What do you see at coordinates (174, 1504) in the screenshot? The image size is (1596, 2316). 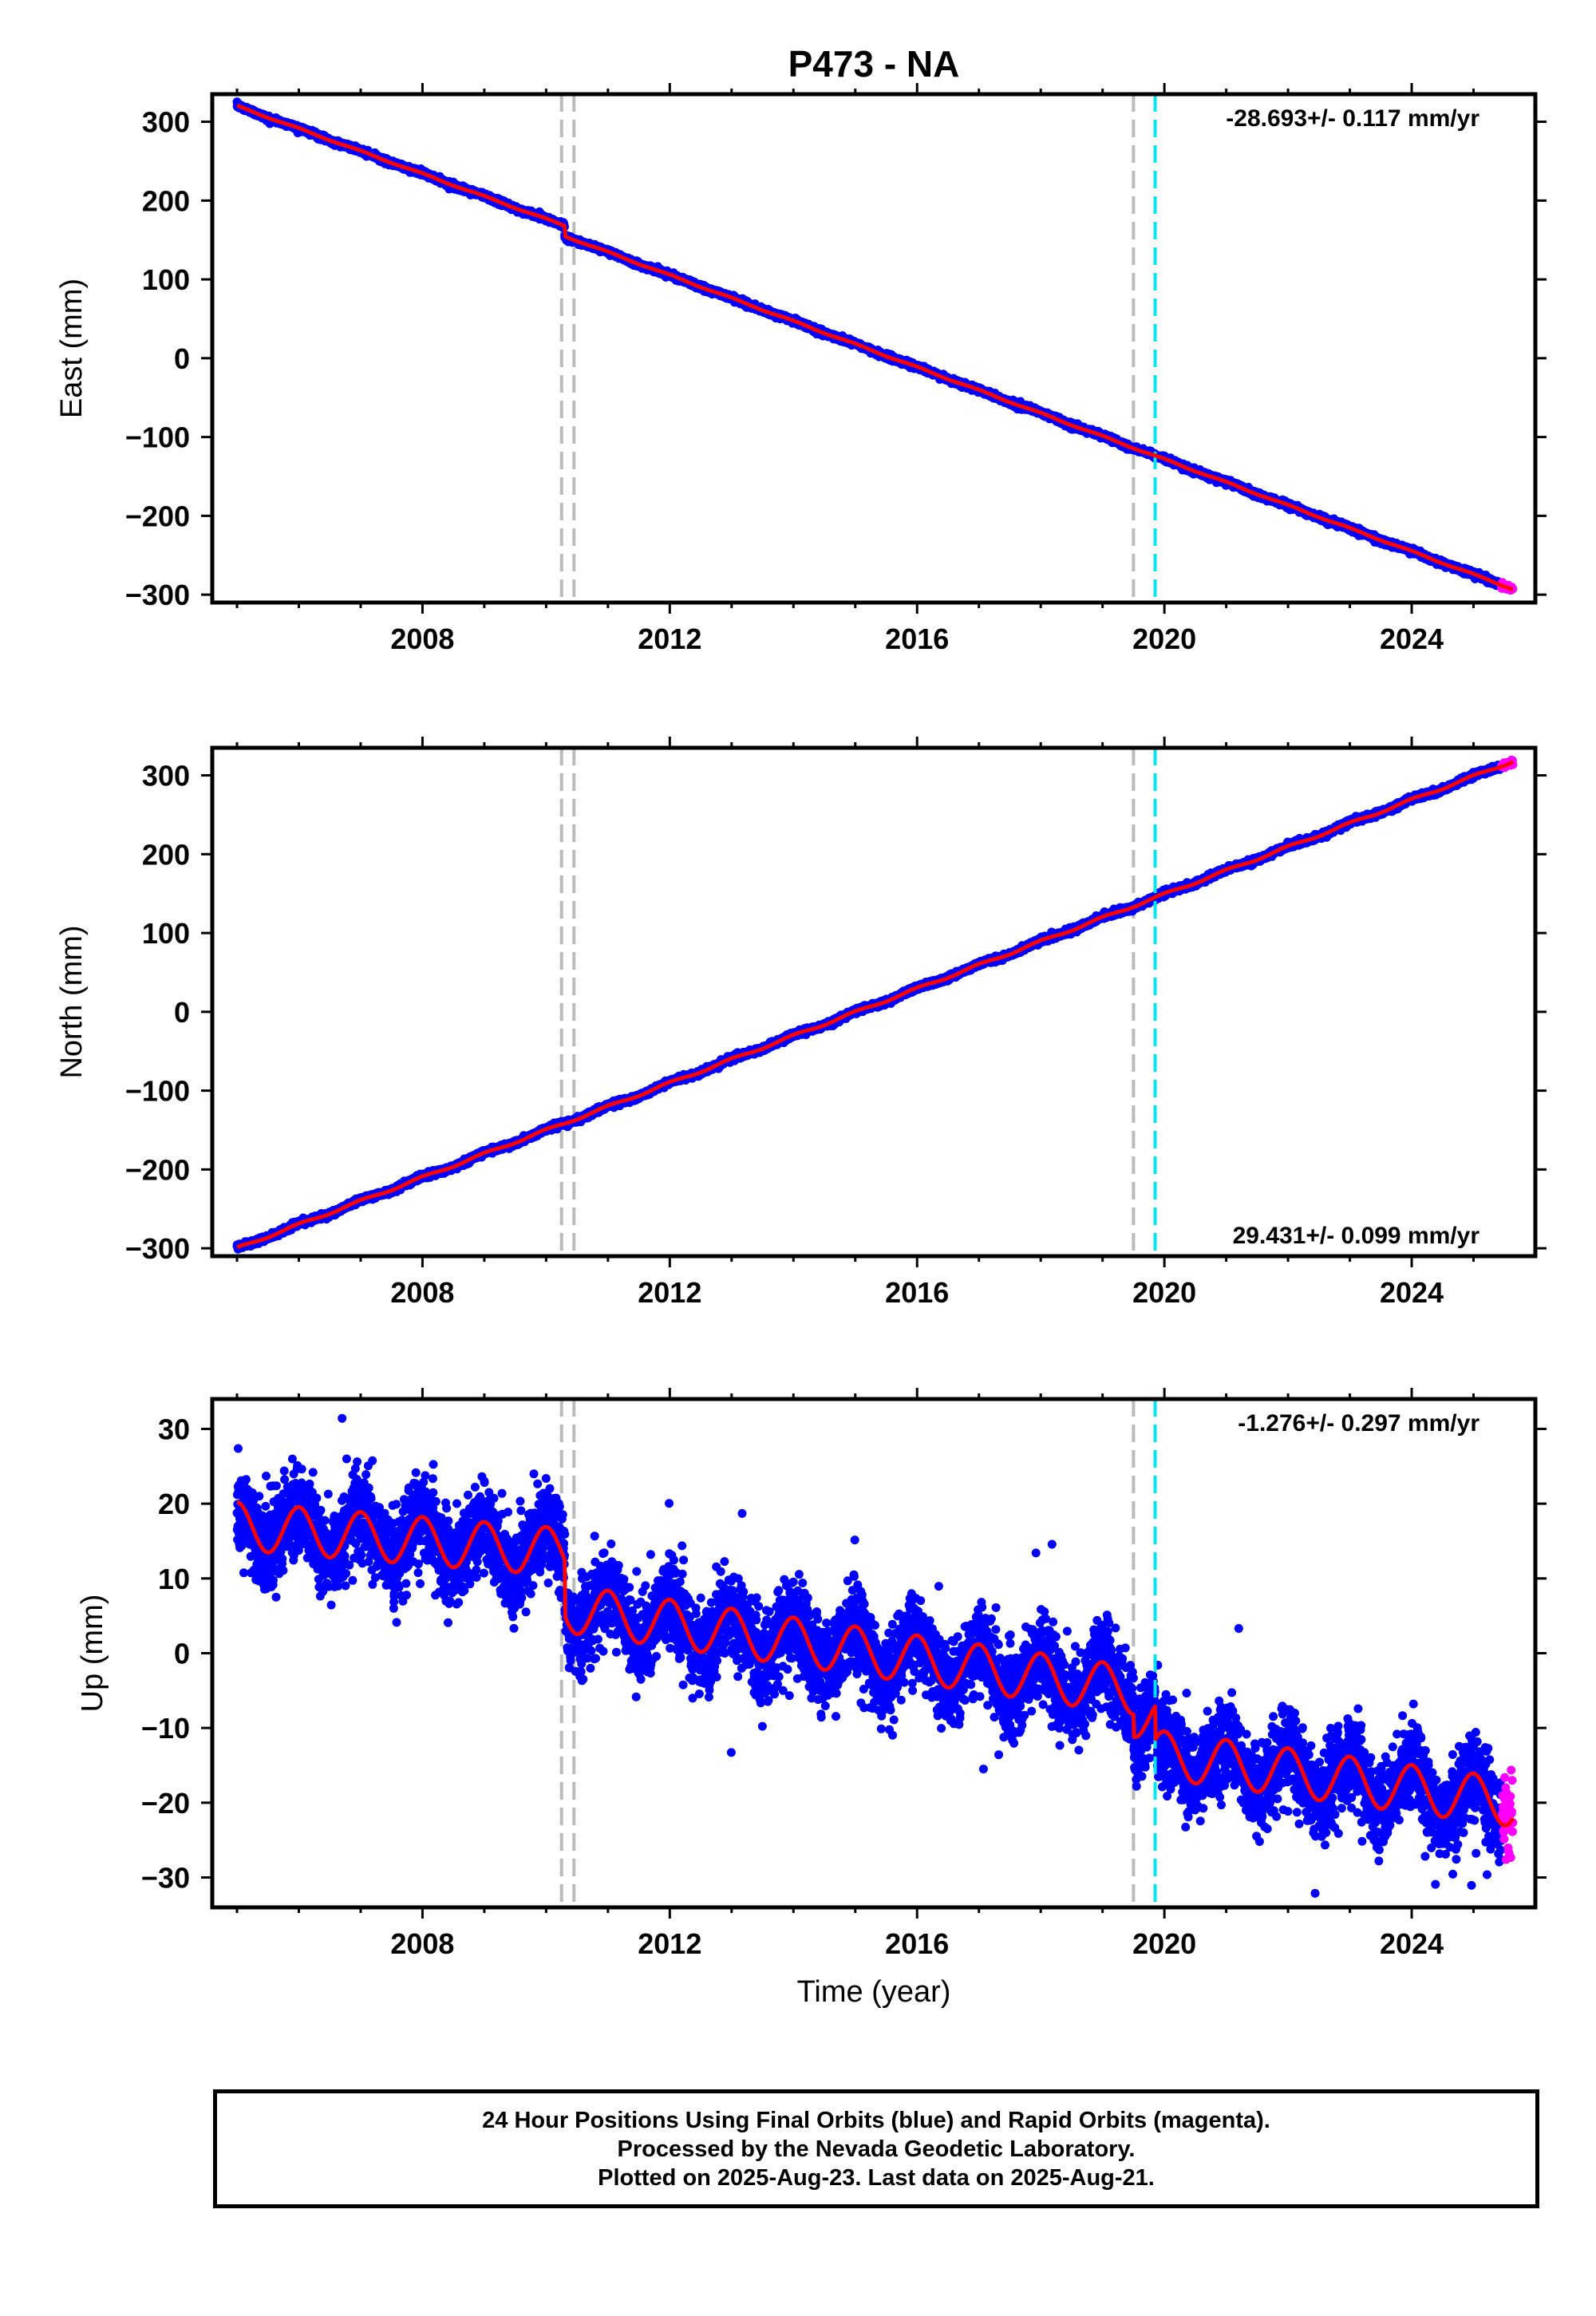 I see `y-tick-label: 20` at bounding box center [174, 1504].